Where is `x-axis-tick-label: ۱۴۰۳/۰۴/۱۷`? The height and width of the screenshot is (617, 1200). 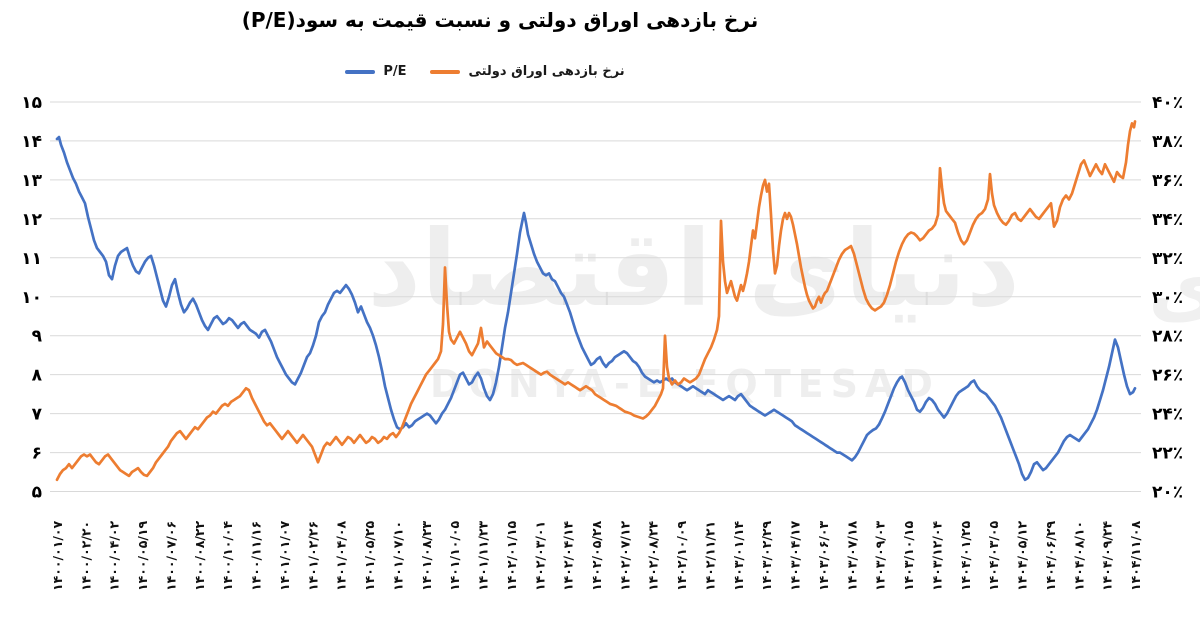
x-axis-tick-label: ۱۴۰۳/۰۴/۱۷ is located at coordinates (795, 555).